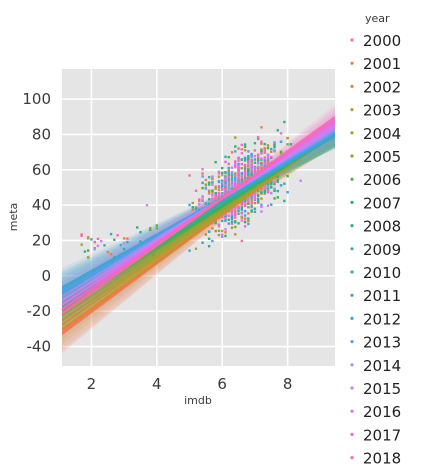 This screenshot has width=431, height=476. Describe the element at coordinates (382, 273) in the screenshot. I see `legend-label: 2010` at that location.